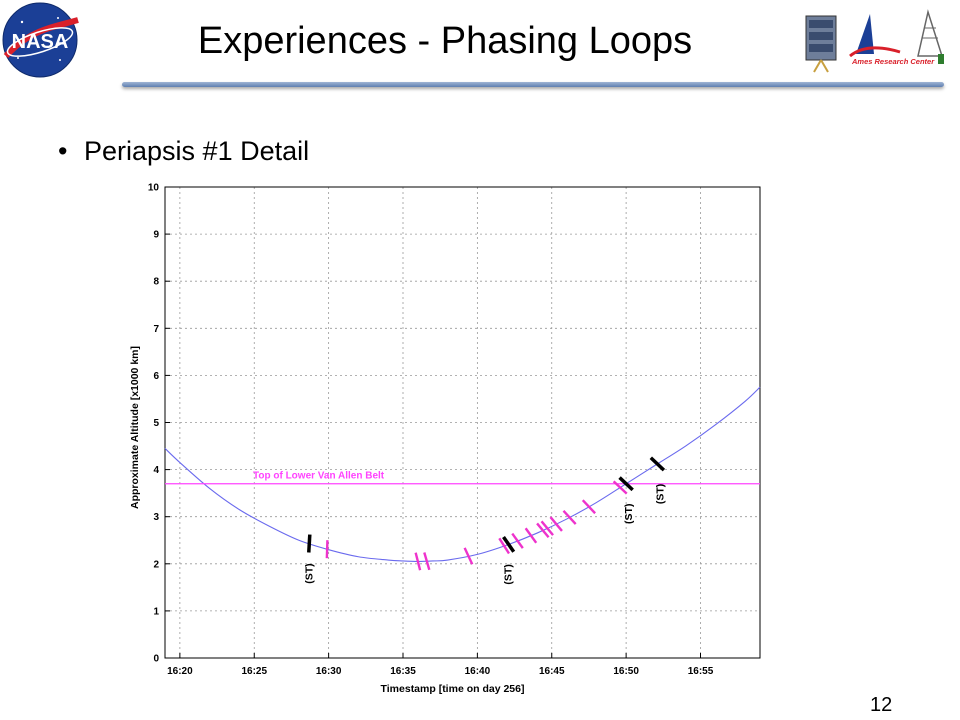  I want to click on y-tick-label: 2, so click(156, 564).